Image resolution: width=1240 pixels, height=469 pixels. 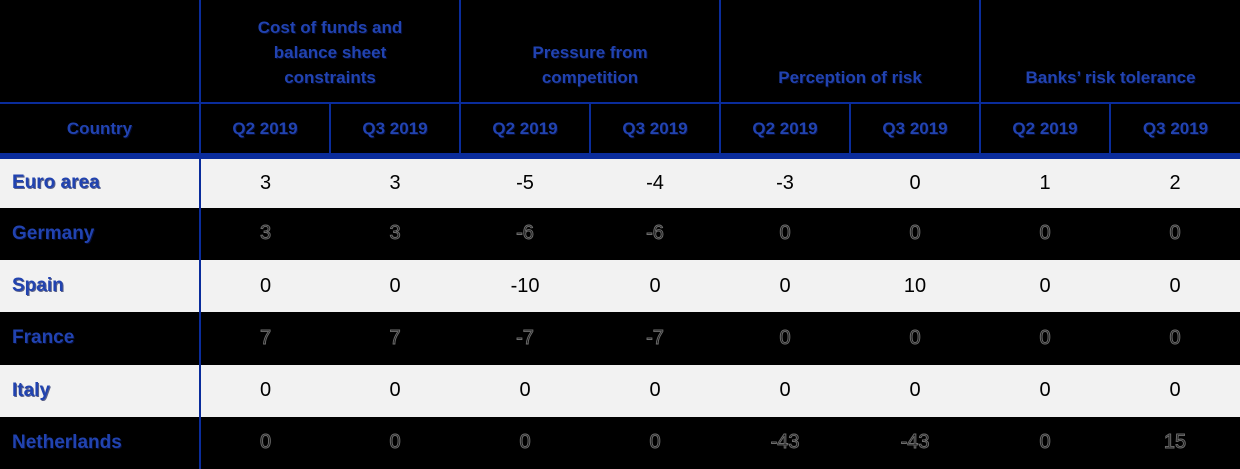 I want to click on country-cell: Germany, so click(x=100, y=234).